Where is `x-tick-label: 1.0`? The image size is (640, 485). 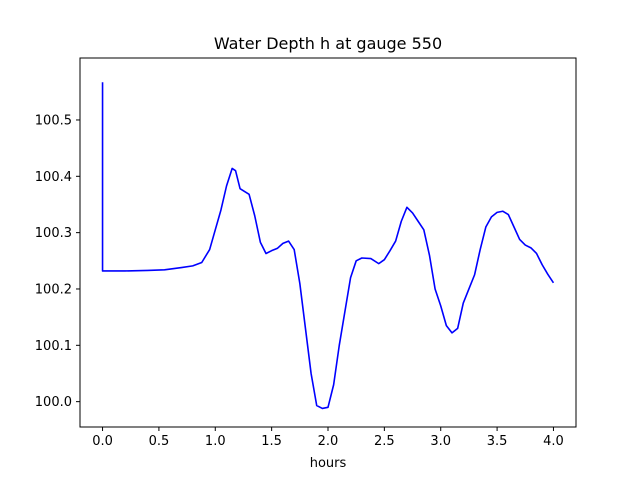
x-tick-label: 1.0 is located at coordinates (215, 441).